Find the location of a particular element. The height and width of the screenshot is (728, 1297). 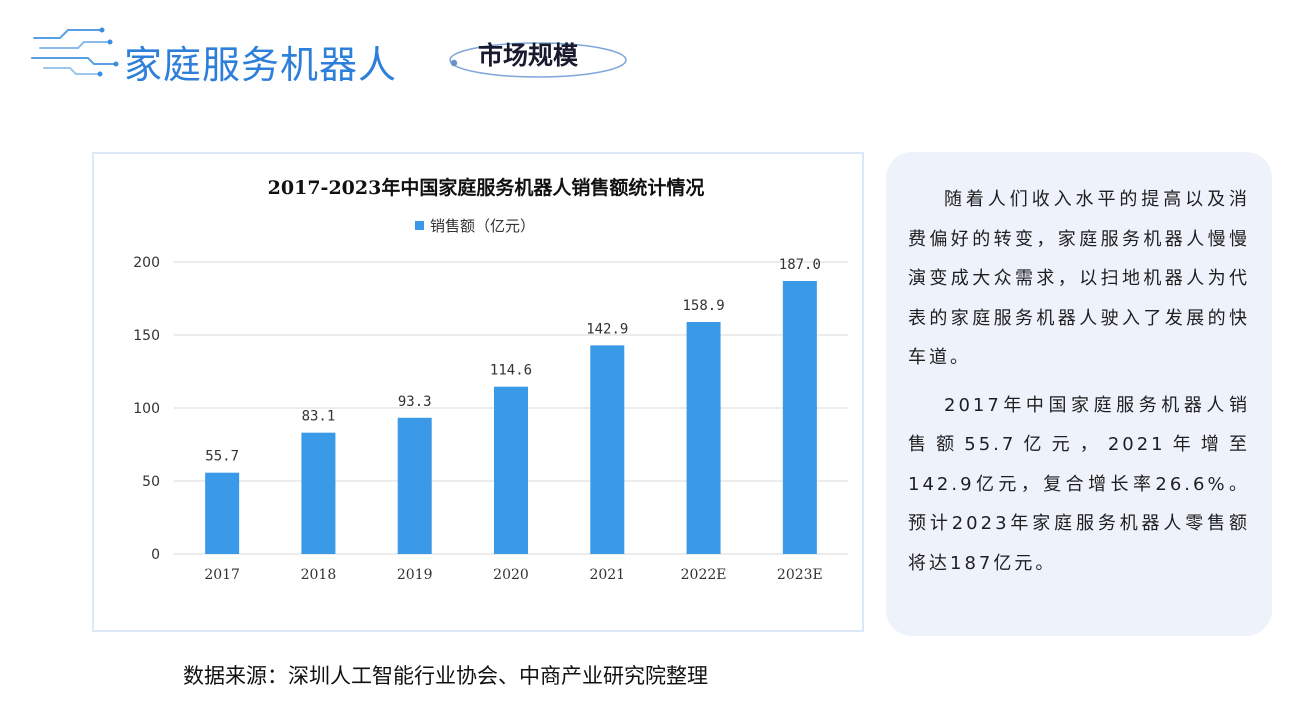

bar-2017 is located at coordinates (222, 513).